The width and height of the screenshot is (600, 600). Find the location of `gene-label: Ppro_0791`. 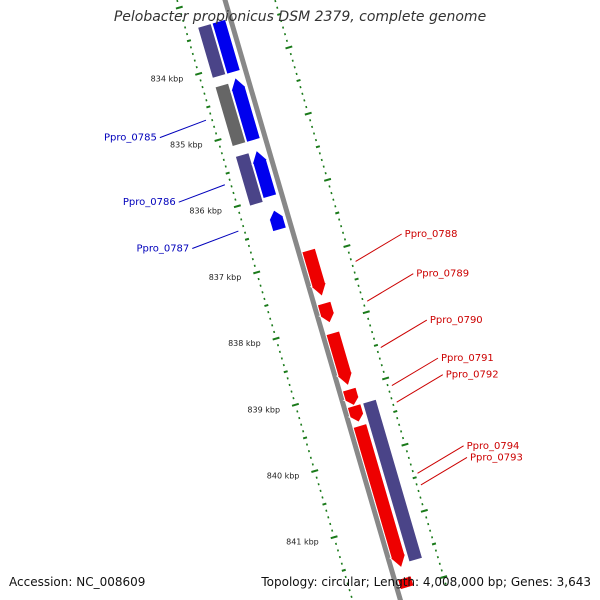

gene-label: Ppro_0791 is located at coordinates (467, 358).